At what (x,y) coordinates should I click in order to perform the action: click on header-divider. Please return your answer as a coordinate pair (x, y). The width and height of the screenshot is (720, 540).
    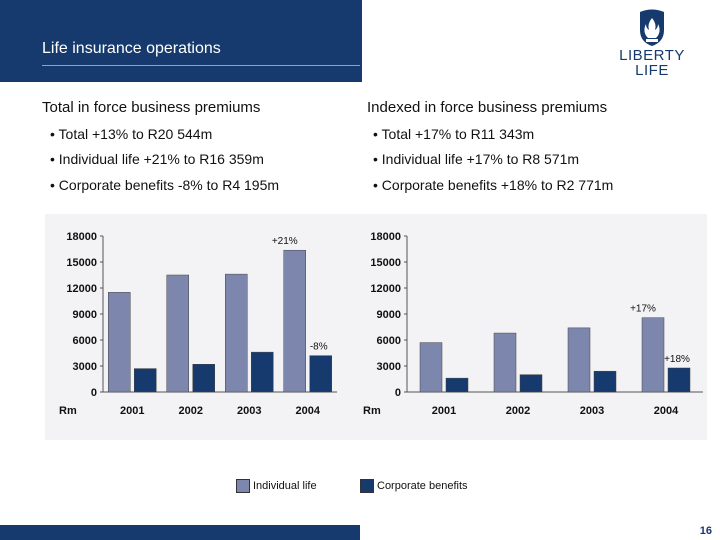
    Looking at the image, I should click on (201, 65).